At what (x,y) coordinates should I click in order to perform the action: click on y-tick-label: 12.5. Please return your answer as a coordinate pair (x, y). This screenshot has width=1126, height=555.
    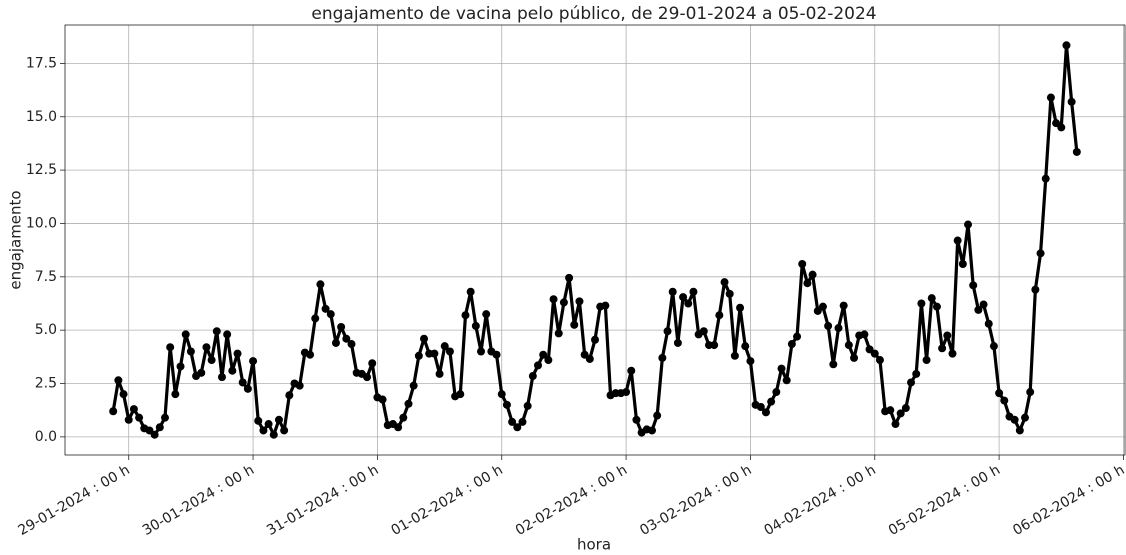
    Looking at the image, I should click on (41, 170).